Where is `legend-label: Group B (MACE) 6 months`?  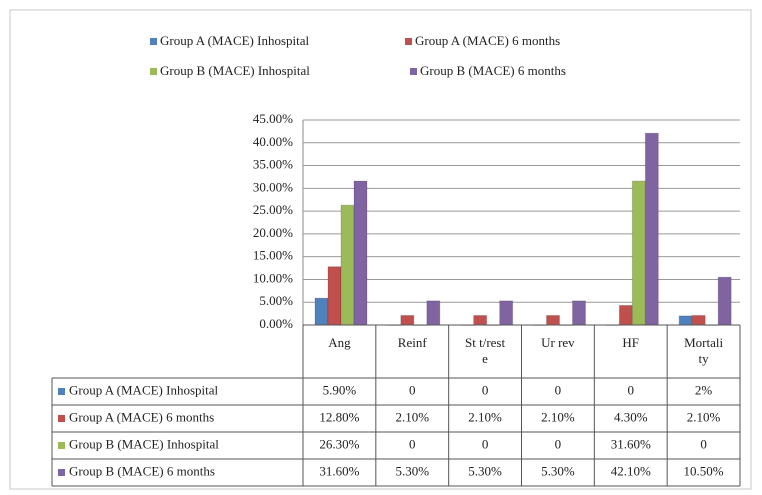 legend-label: Group B (MACE) 6 months is located at coordinates (493, 70).